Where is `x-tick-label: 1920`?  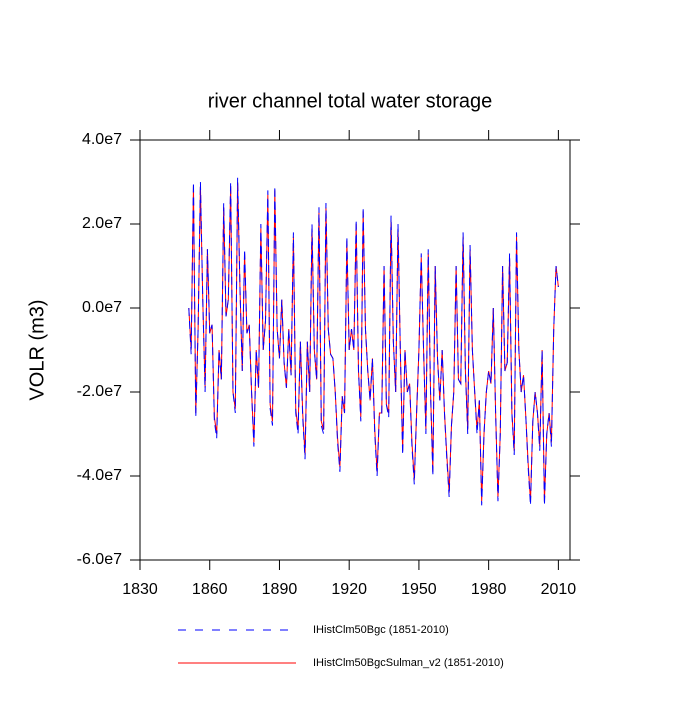 x-tick-label: 1920 is located at coordinates (349, 589).